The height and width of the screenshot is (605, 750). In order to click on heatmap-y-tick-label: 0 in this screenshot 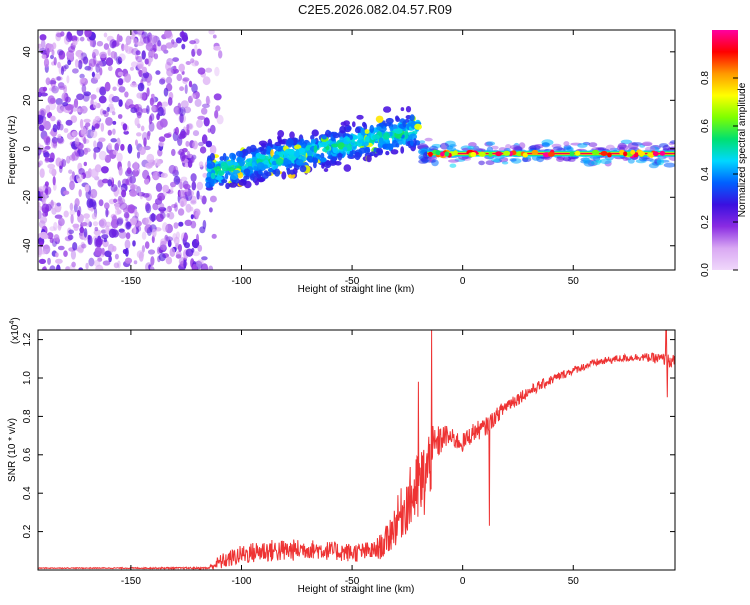, I will do `click(27, 149)`.